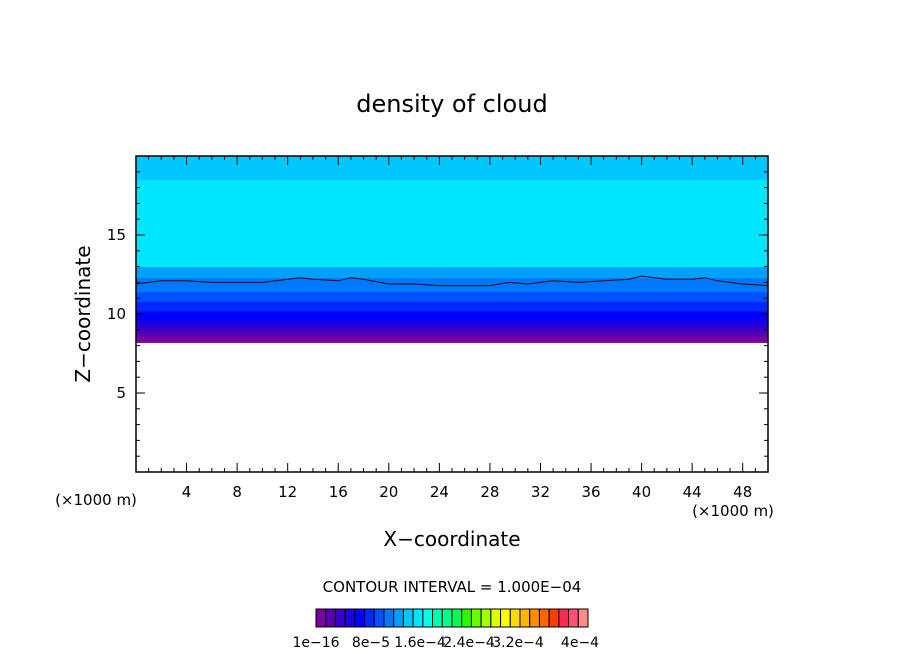 This screenshot has height=654, width=904. Describe the element at coordinates (452, 281) in the screenshot. I see `contour-line` at that location.